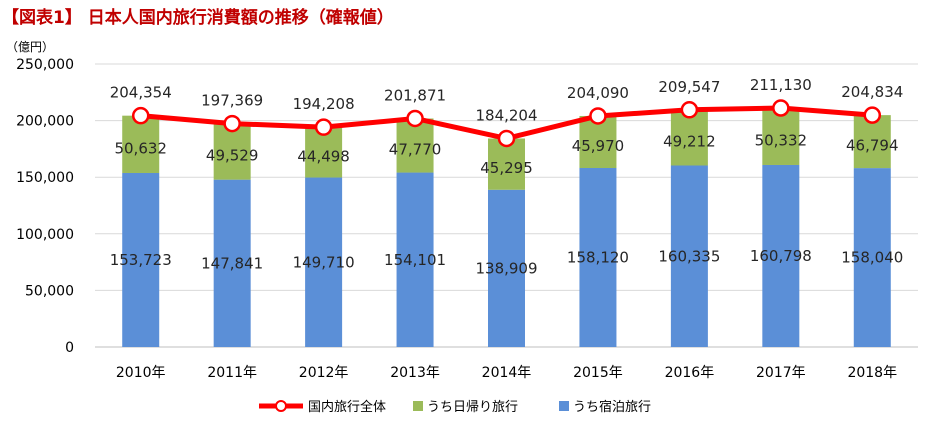 The height and width of the screenshot is (442, 932). What do you see at coordinates (564, 406) in the screenshot?
I see `legend-swatch-overnight` at bounding box center [564, 406].